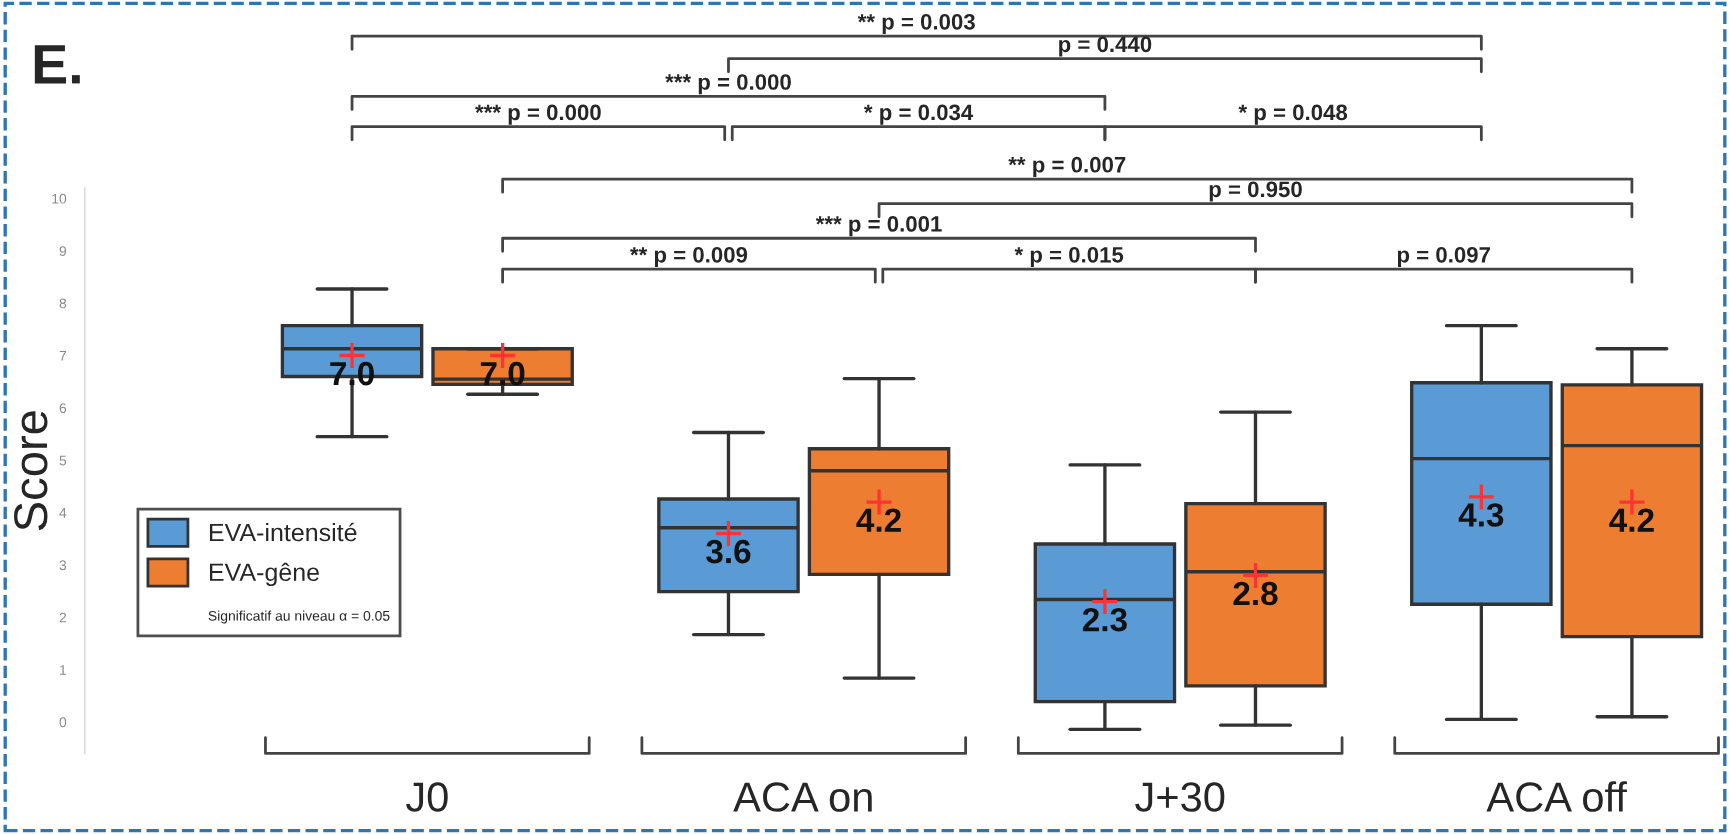 The height and width of the screenshot is (834, 1730). Describe the element at coordinates (264, 574) in the screenshot. I see `legend-label: EVA-gêne` at that location.